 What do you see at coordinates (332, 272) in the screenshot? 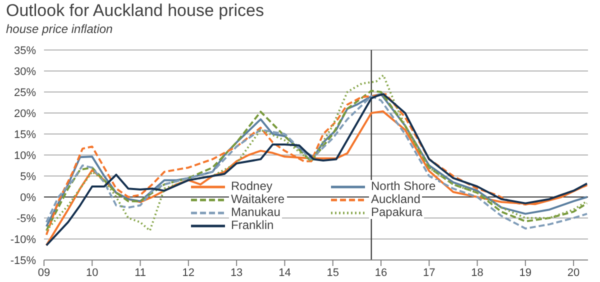
I see `x-tick-label: 15` at bounding box center [332, 272].